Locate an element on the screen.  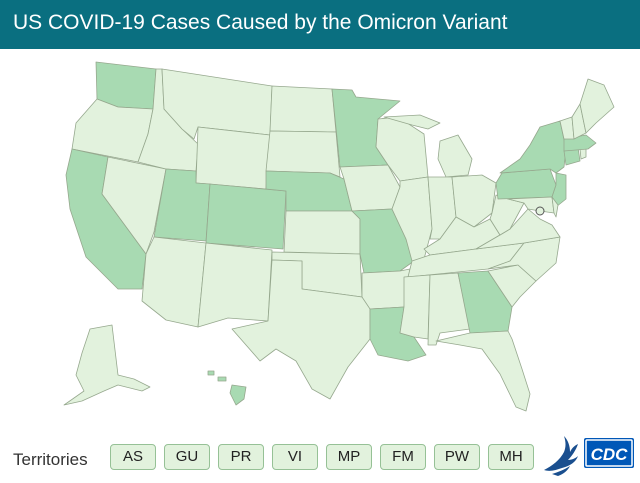
territory-as-button: AS is located at coordinates (133, 457).